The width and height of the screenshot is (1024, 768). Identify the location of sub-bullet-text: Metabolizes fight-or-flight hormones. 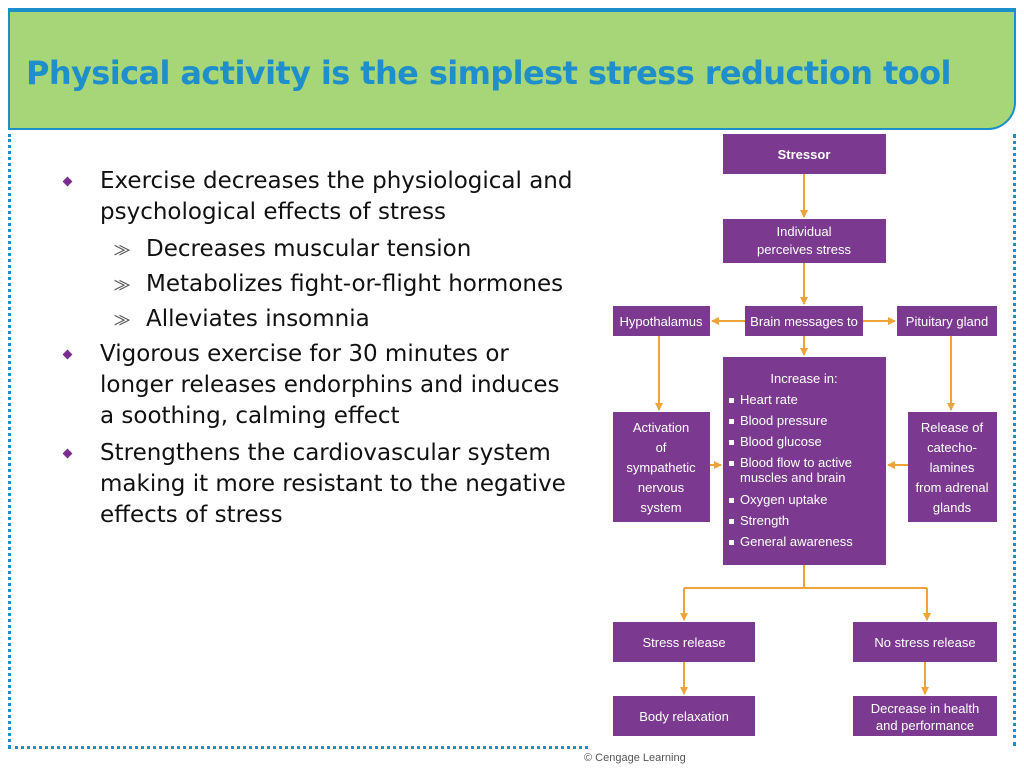
(355, 284).